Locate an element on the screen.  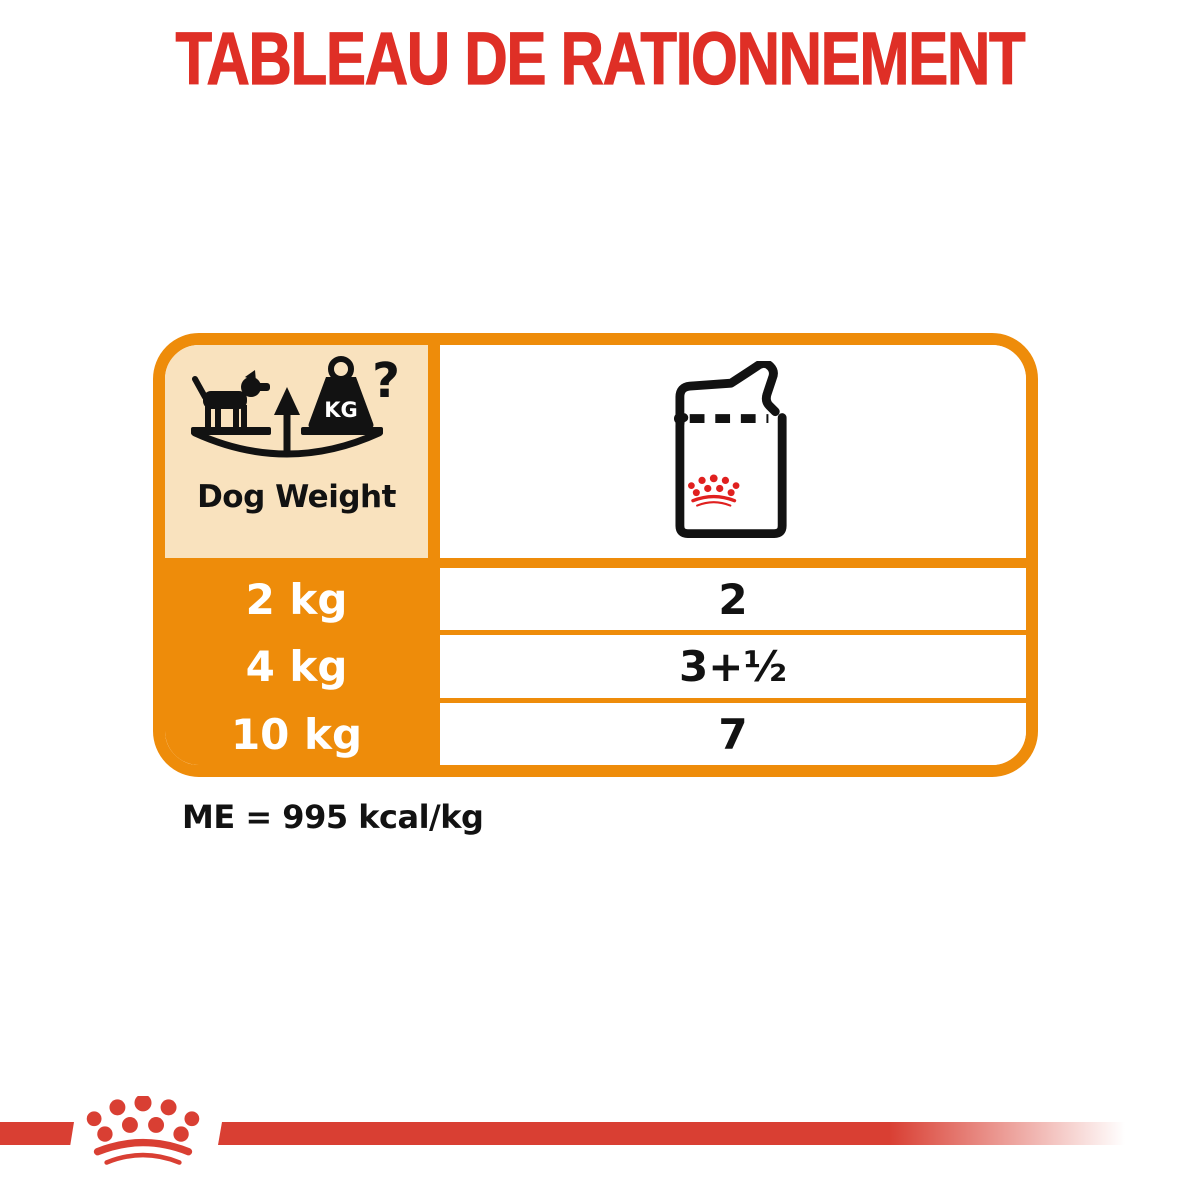
kg-weight-icon: KG is located at coordinates (341, 392).